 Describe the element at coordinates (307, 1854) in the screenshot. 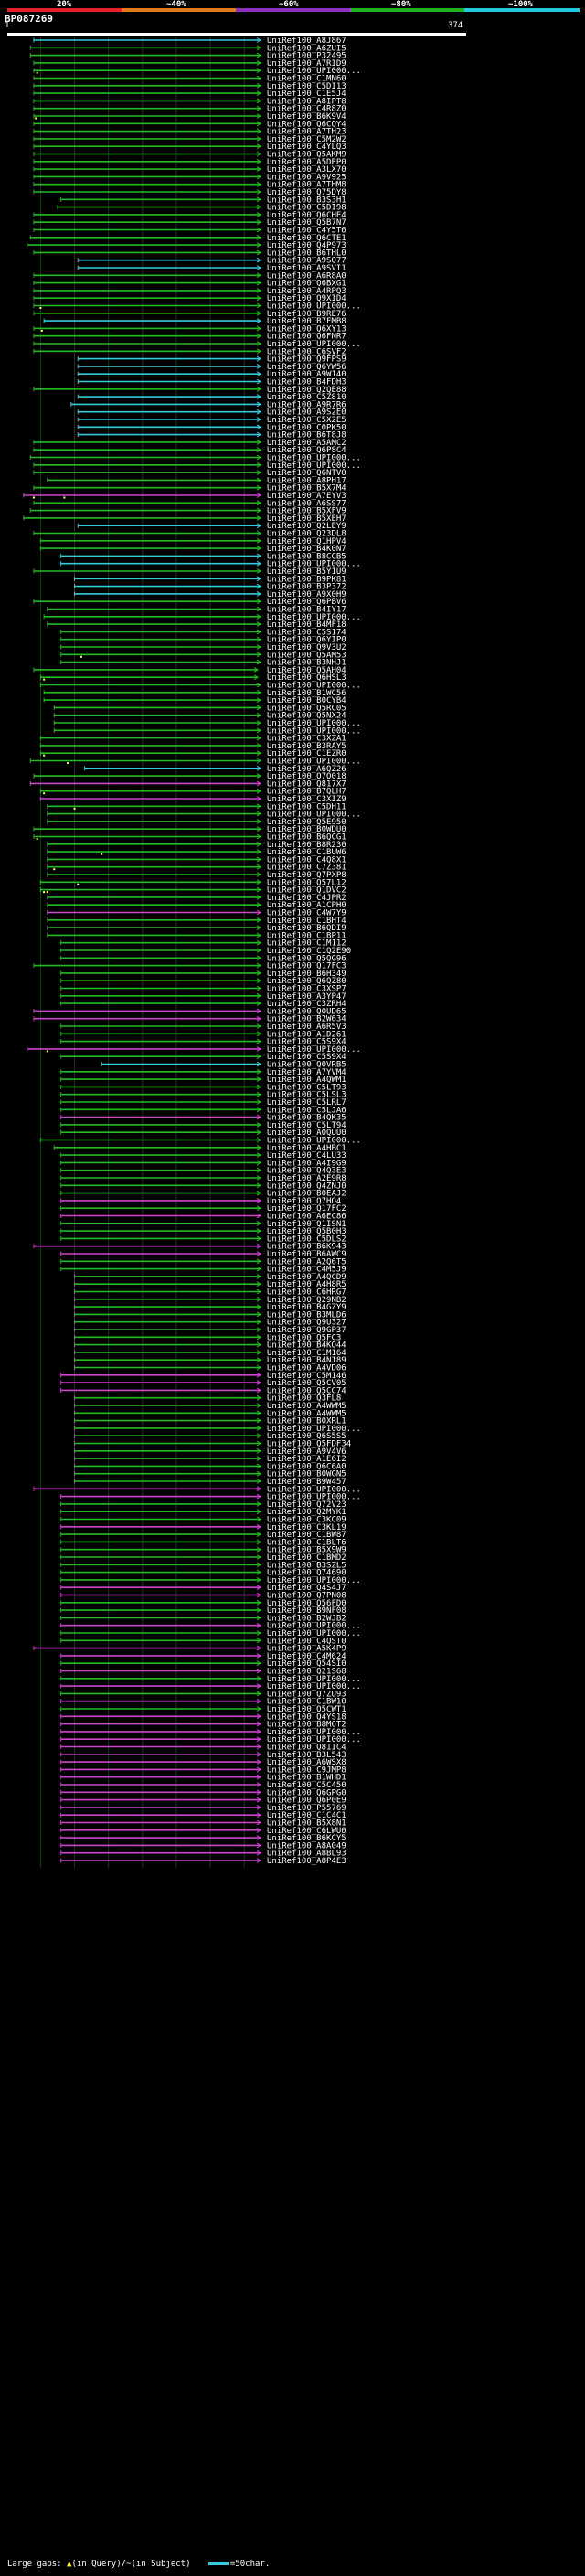

I see `hit-label: UniRef100_A8BL93` at that location.